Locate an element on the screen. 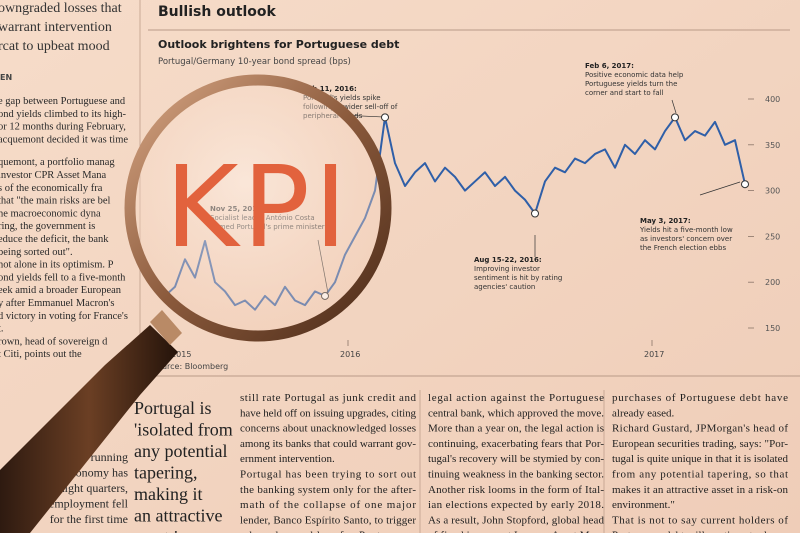 Image resolution: width=800 pixels, height=533 pixels. column-line: of fixed income at Invesco Asset Man- is located at coordinates (516, 531).